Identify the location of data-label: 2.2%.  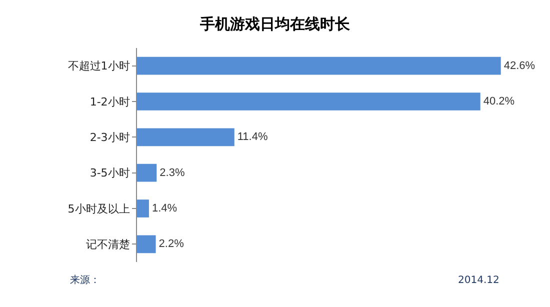
(171, 244).